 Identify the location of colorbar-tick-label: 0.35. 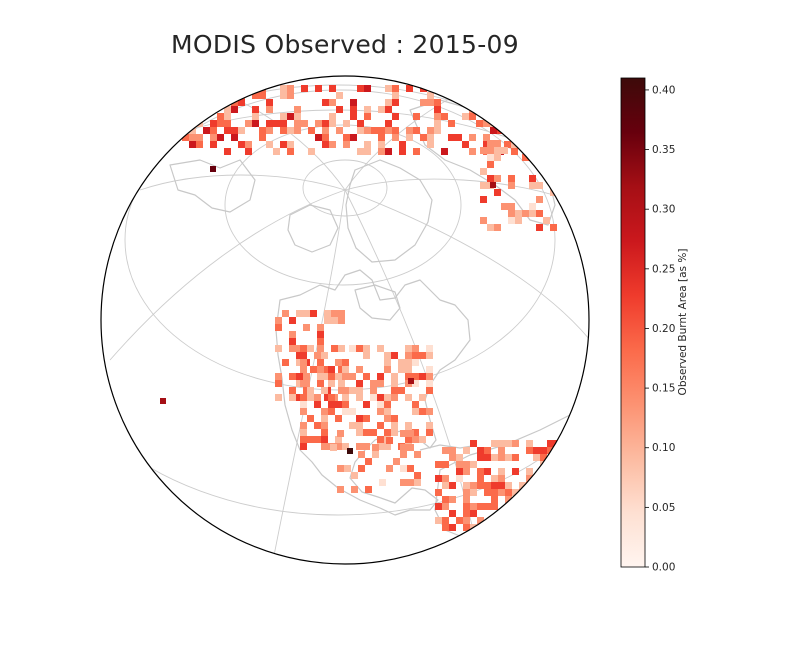
(663, 150).